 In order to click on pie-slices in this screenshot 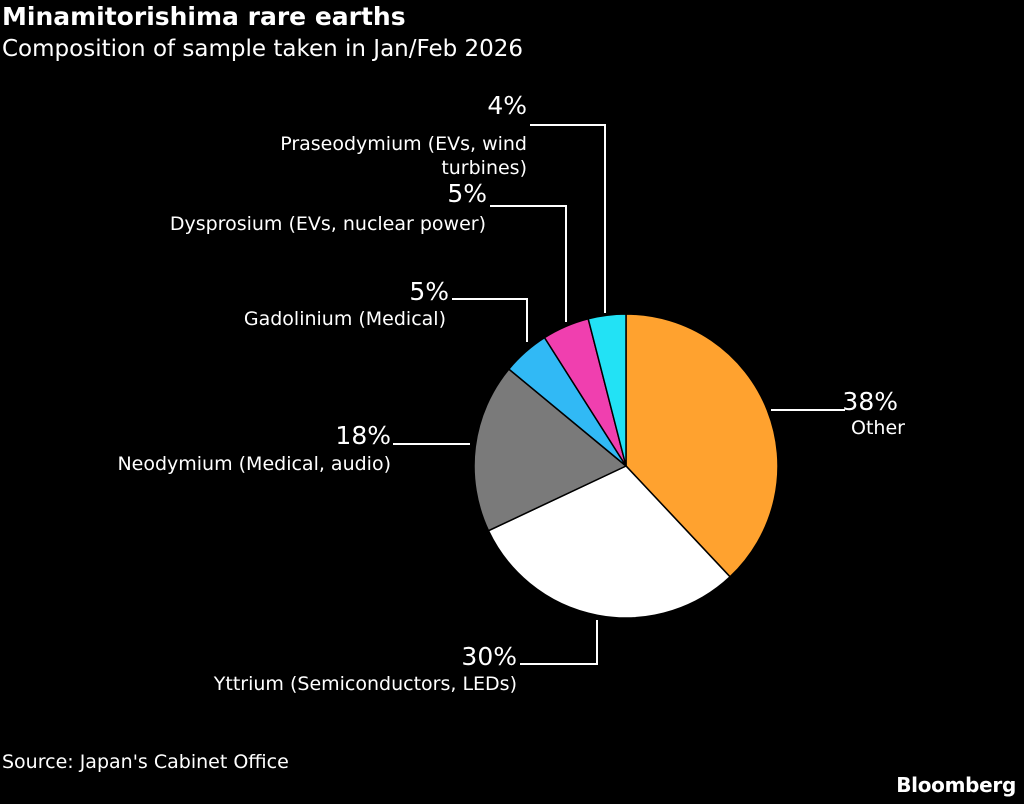, I will do `click(626, 466)`.